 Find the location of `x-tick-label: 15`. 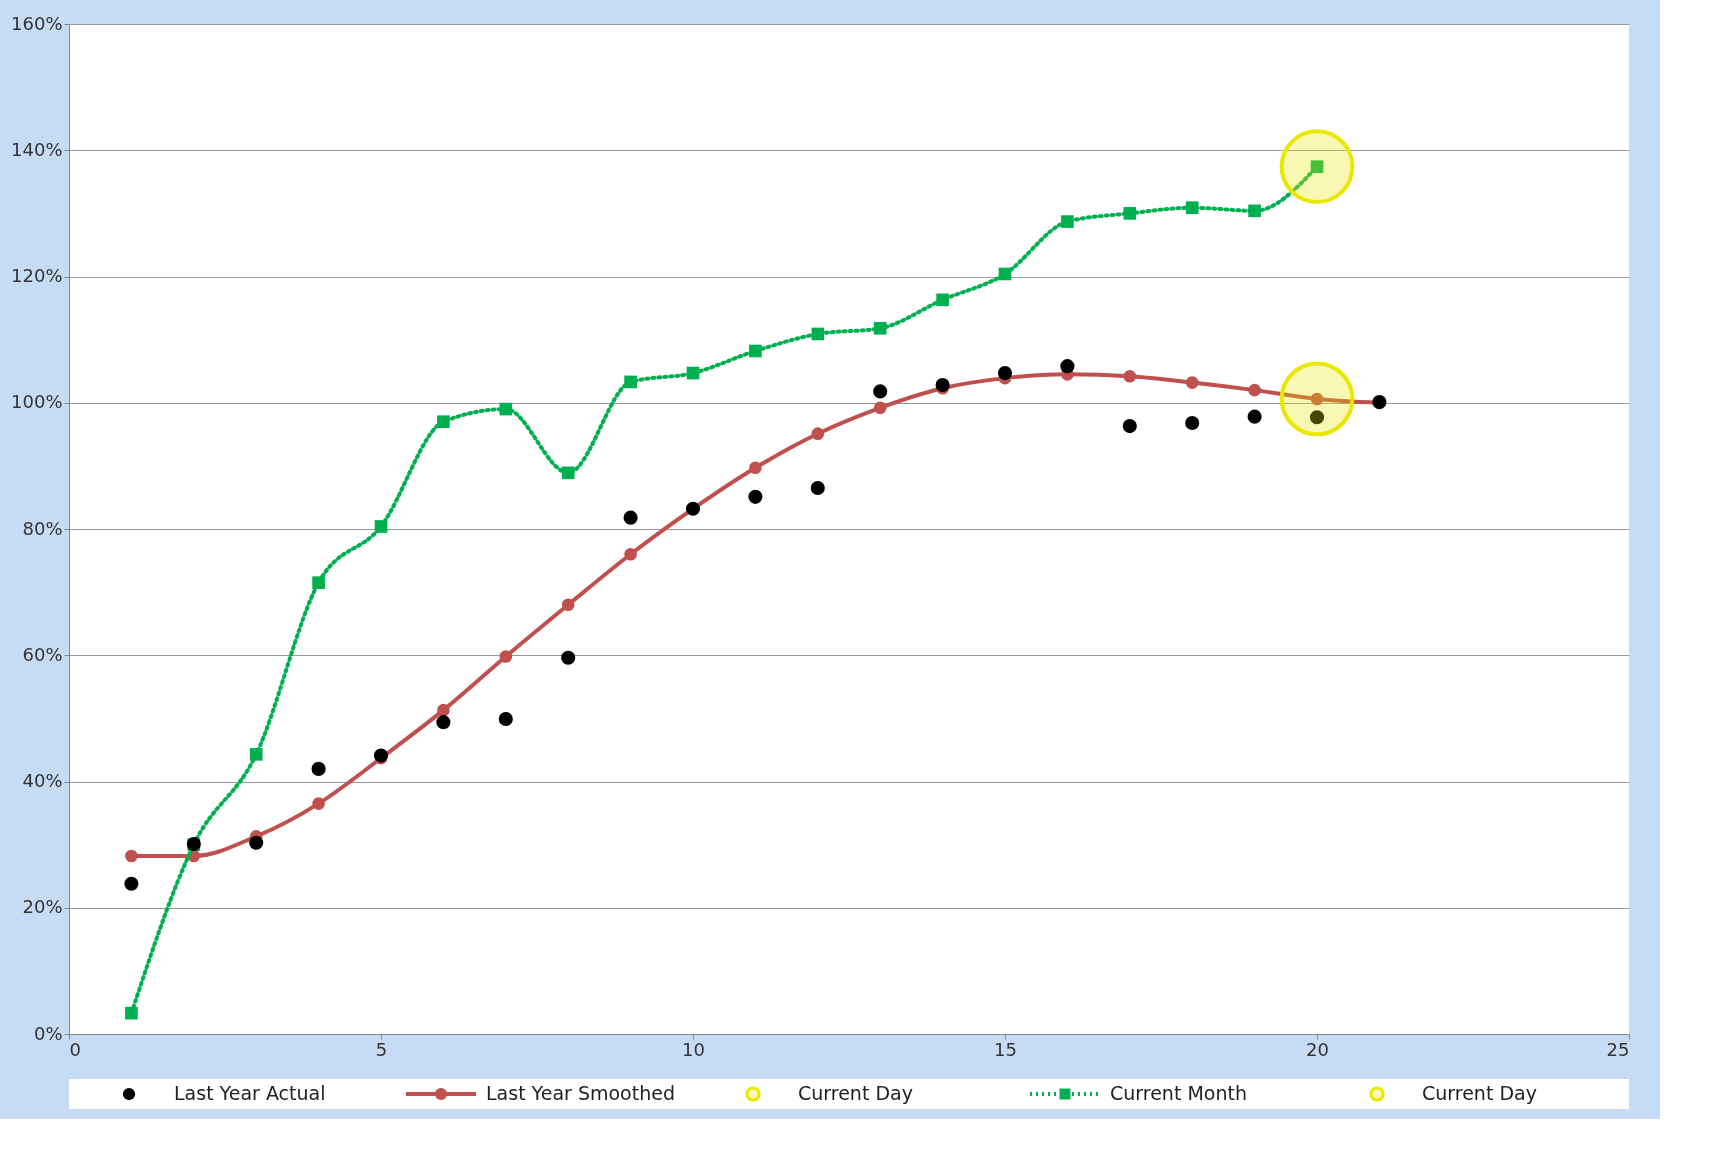

x-tick-label: 15 is located at coordinates (1005, 1049).